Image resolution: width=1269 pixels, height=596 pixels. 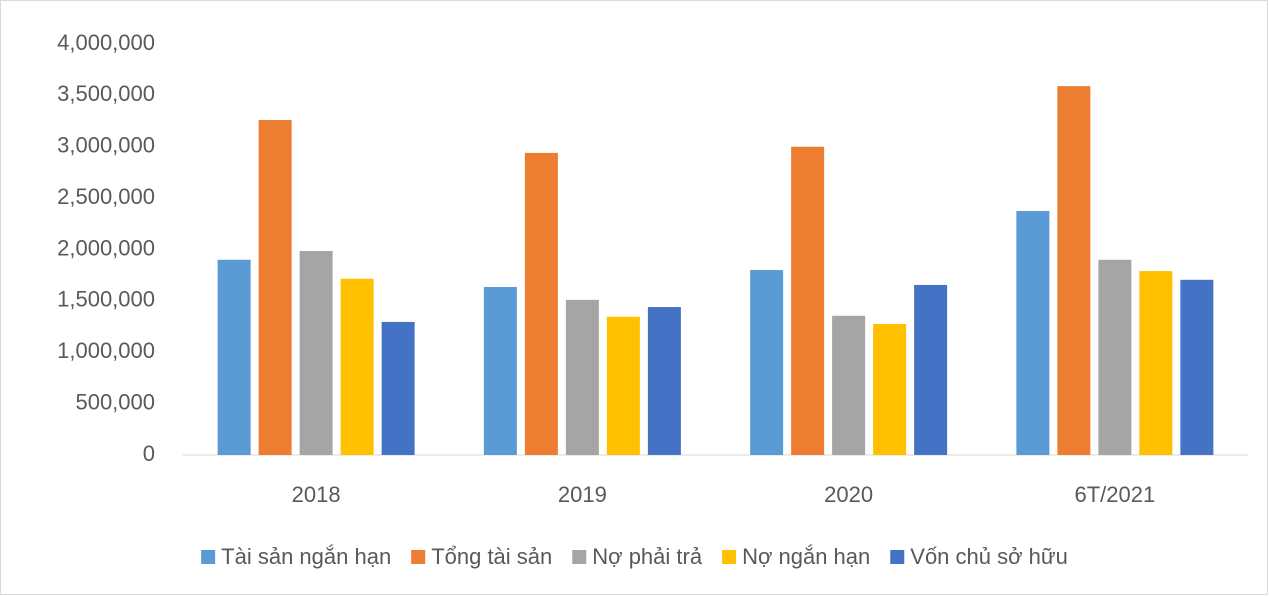 What do you see at coordinates (106, 247) in the screenshot?
I see `y-tick-label: 2,000,000` at bounding box center [106, 247].